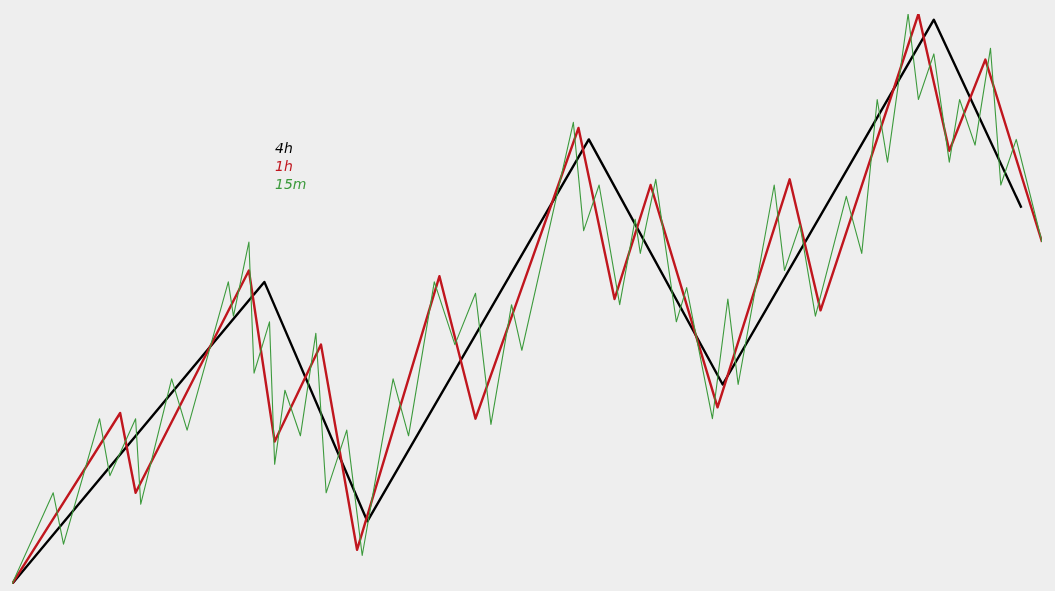 The width and height of the screenshot is (1055, 591). Describe the element at coordinates (284, 148) in the screenshot. I see `text: 4h` at that location.